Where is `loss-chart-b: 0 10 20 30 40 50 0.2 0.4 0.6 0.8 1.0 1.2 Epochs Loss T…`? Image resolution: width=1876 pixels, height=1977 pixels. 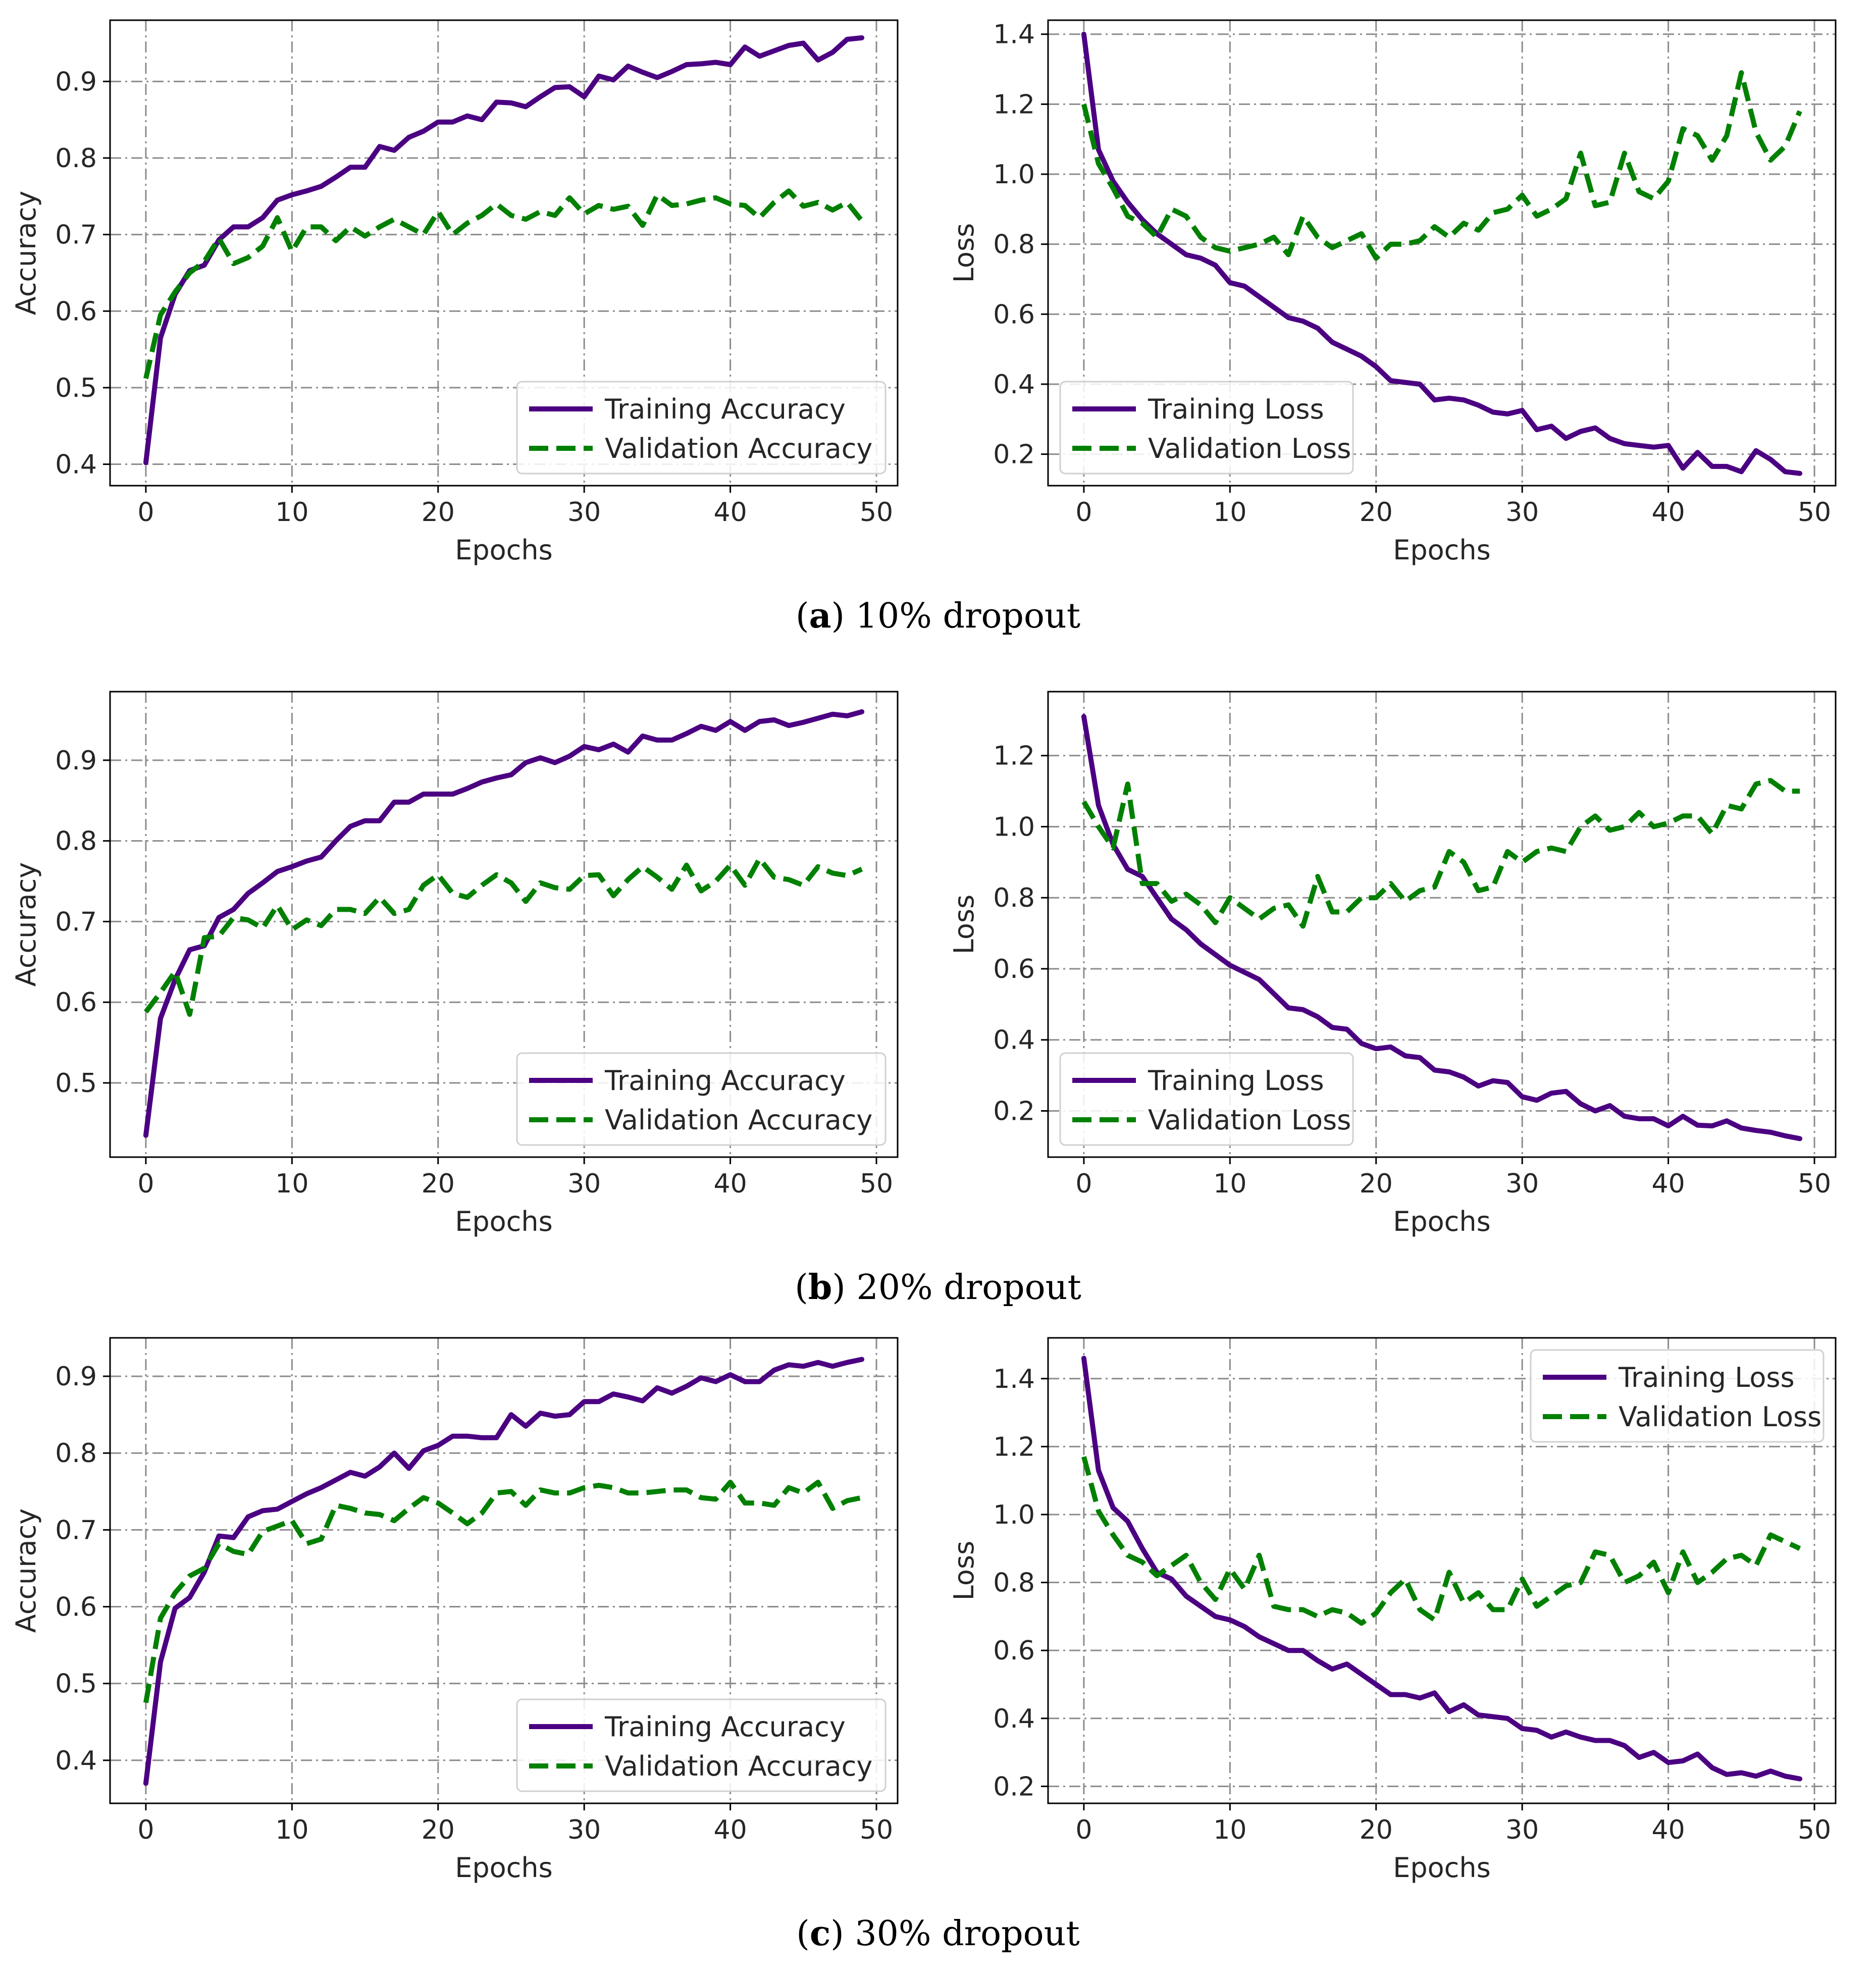 loss-chart-b: 0 10 20 30 40 50 0.2 0.4 0.6 0.8 1.0 1.2 Epochs Loss T… is located at coordinates (1392, 964).